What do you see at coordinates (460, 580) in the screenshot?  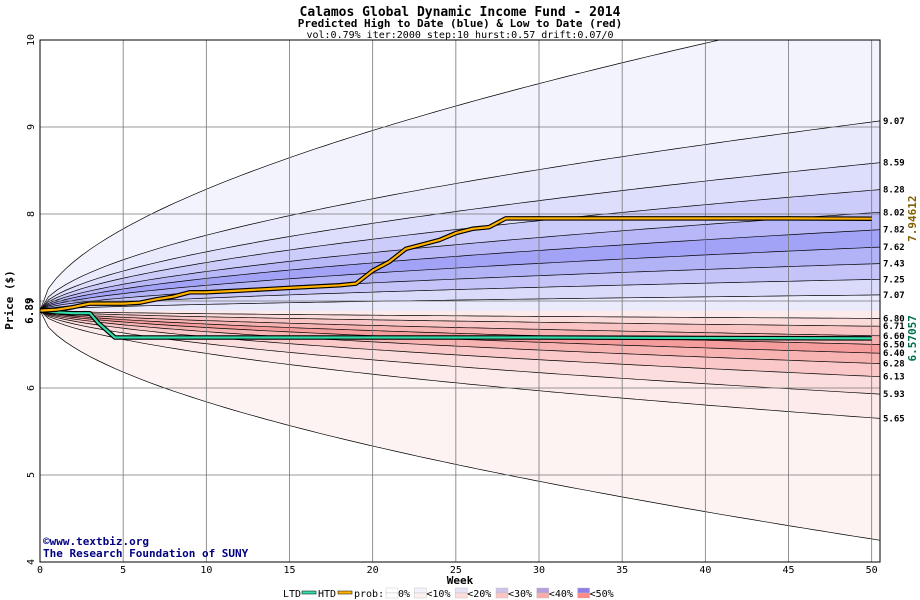 I see `x-axis-label: Week` at bounding box center [460, 580].